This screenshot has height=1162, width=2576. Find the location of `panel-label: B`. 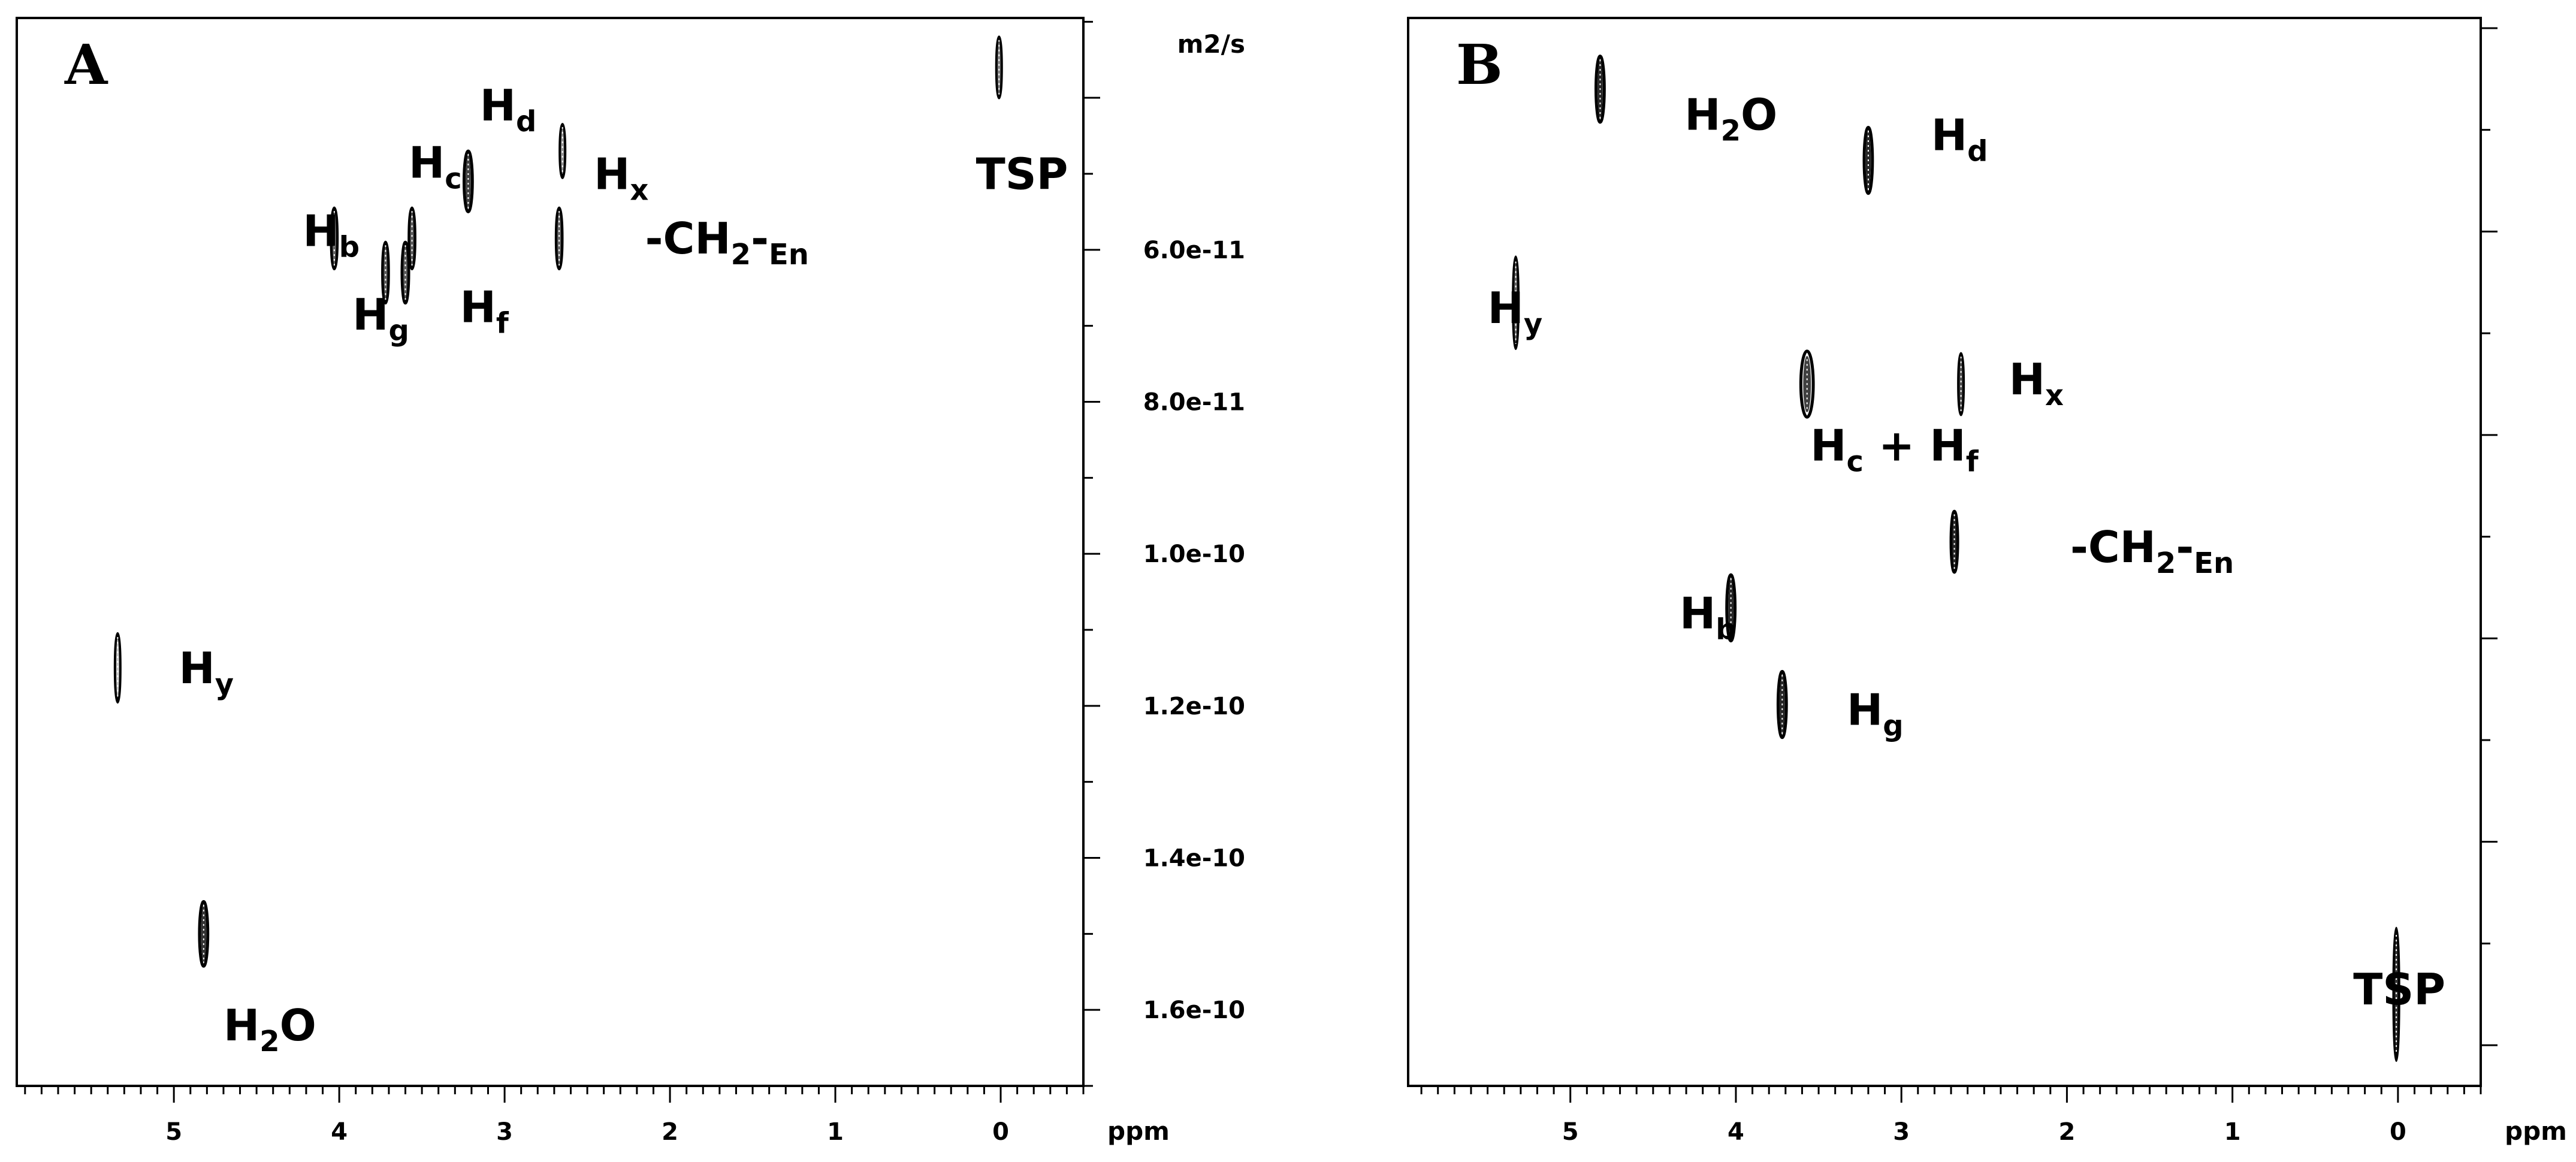

panel-label: B is located at coordinates (1480, 64).